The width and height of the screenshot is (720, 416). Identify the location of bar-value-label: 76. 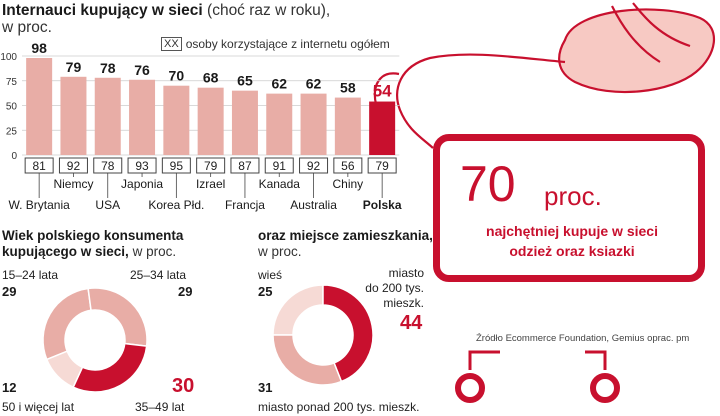
(142, 70).